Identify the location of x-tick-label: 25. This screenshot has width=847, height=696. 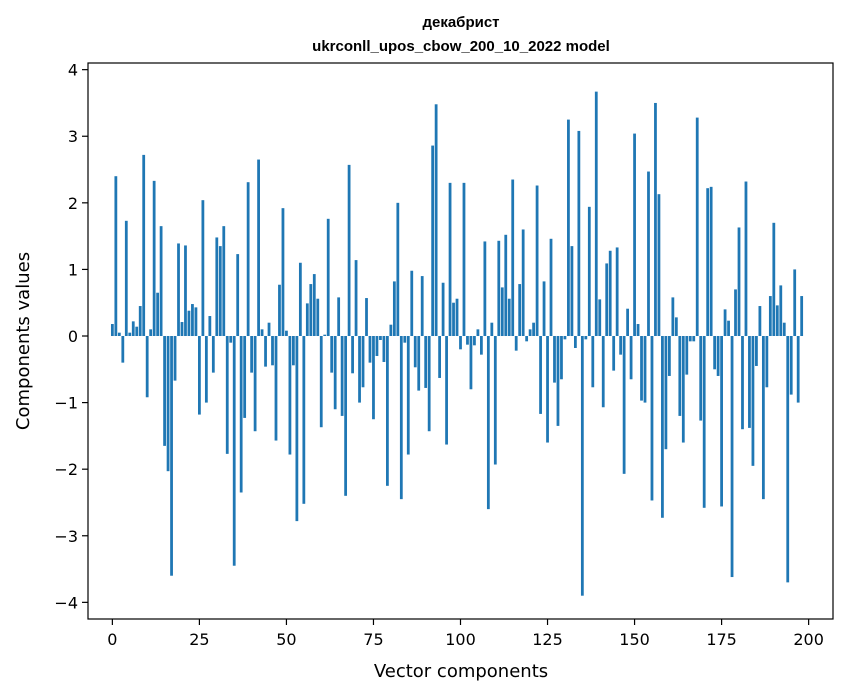
(199, 639).